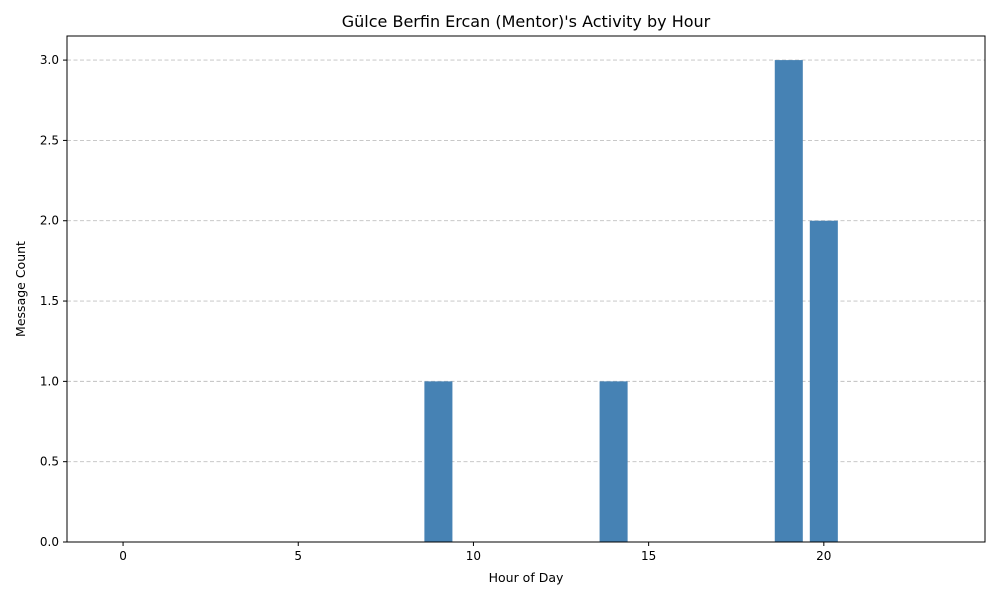 The width and height of the screenshot is (1000, 604). What do you see at coordinates (123, 556) in the screenshot?
I see `x-tick-label: 0` at bounding box center [123, 556].